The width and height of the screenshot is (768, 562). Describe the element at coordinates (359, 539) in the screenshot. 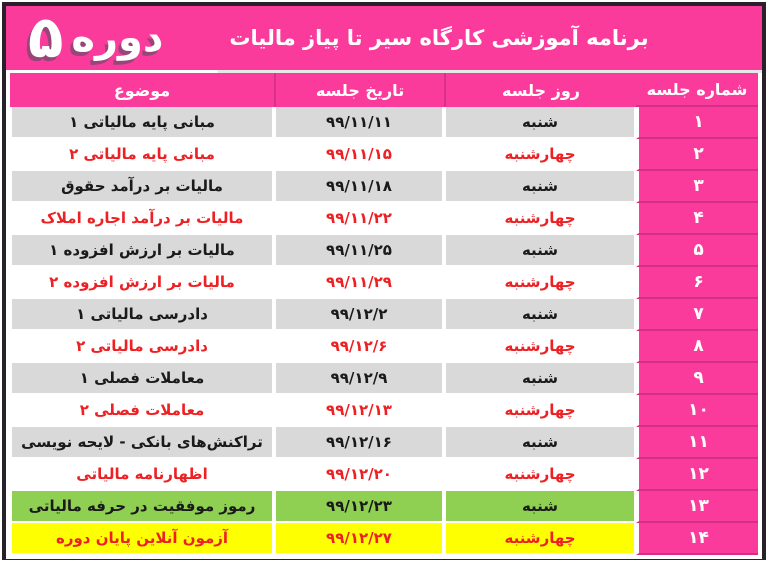

I see `session-date-cell: ۹۹/۱۲/۲۷` at that location.